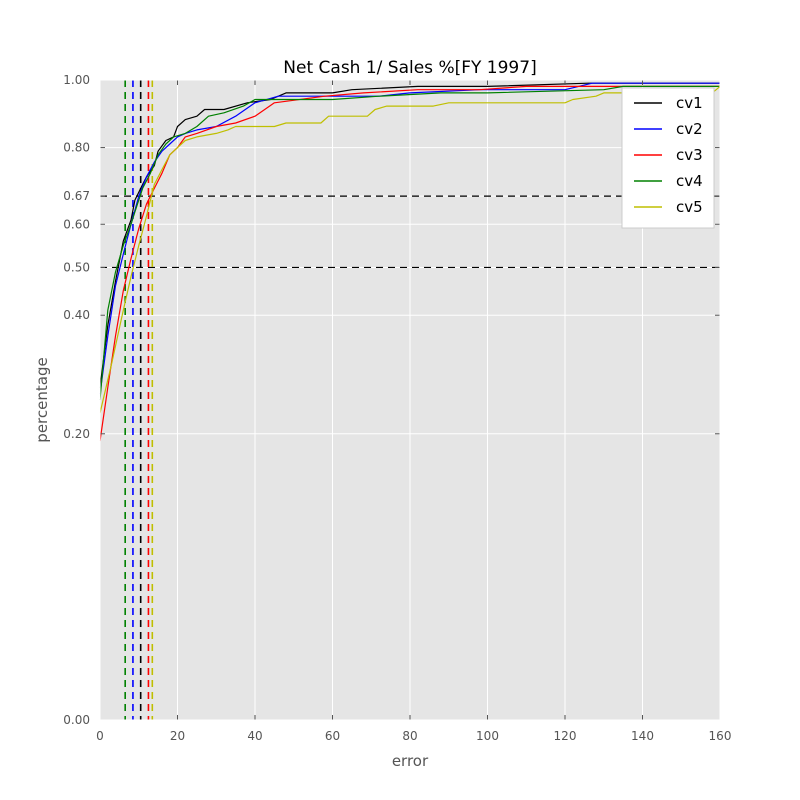  What do you see at coordinates (76, 224) in the screenshot?
I see `y-tick-label: 0.60` at bounding box center [76, 224].